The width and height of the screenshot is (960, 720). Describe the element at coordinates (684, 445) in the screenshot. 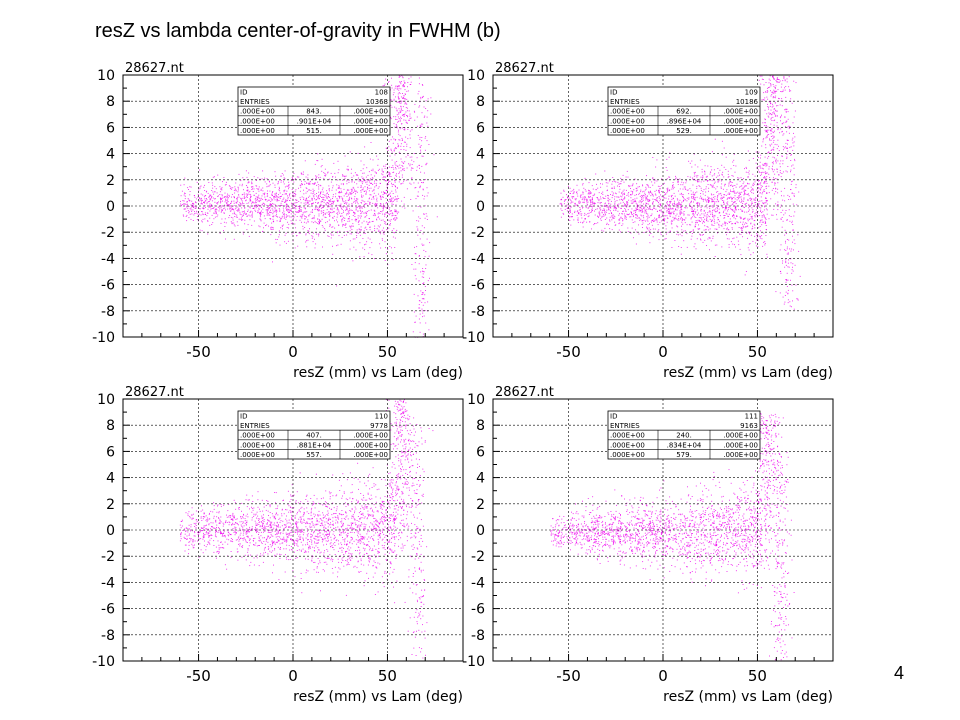

I see `stats-cell: .834E+04` at that location.